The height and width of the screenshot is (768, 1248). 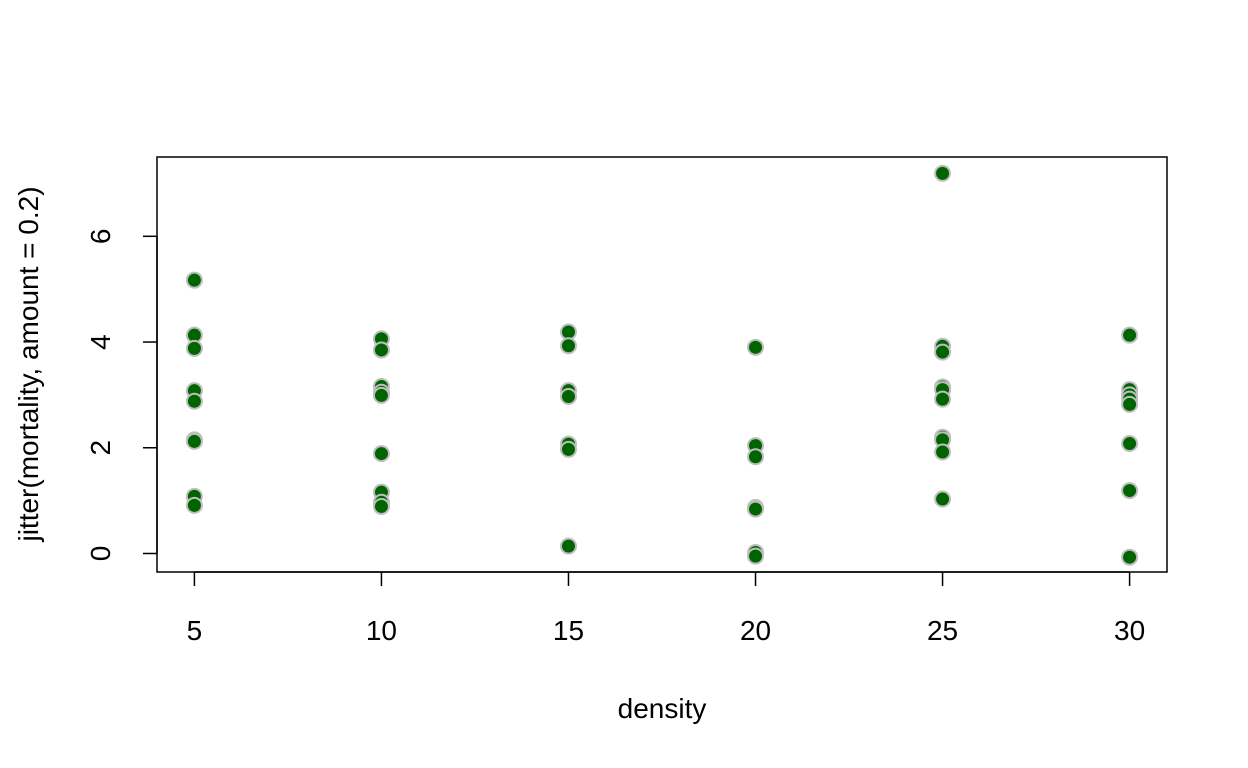 What do you see at coordinates (1129, 630) in the screenshot?
I see `x-tick-label: 30` at bounding box center [1129, 630].